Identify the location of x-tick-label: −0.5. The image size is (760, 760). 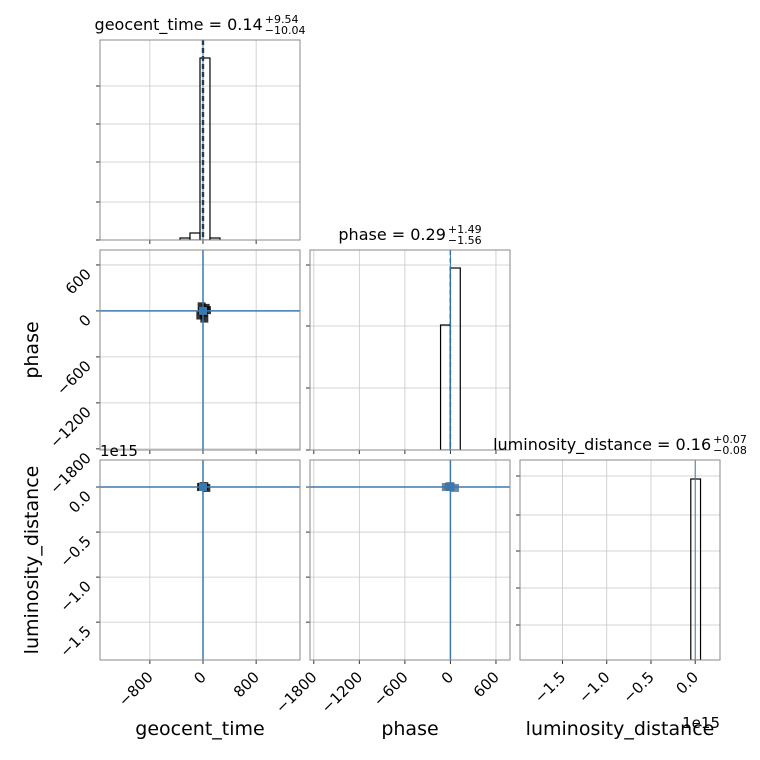
(638, 687).